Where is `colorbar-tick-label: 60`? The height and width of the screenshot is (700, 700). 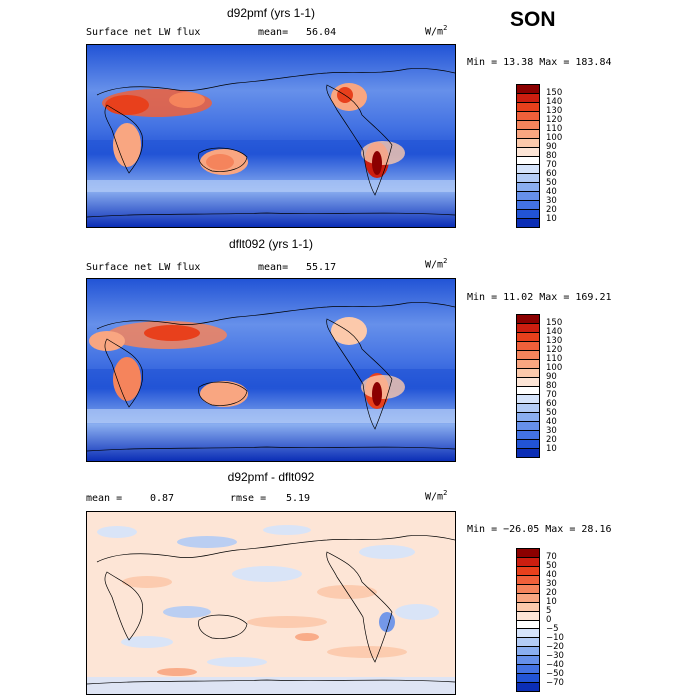
colorbar-tick-label: 60 is located at coordinates (551, 404).